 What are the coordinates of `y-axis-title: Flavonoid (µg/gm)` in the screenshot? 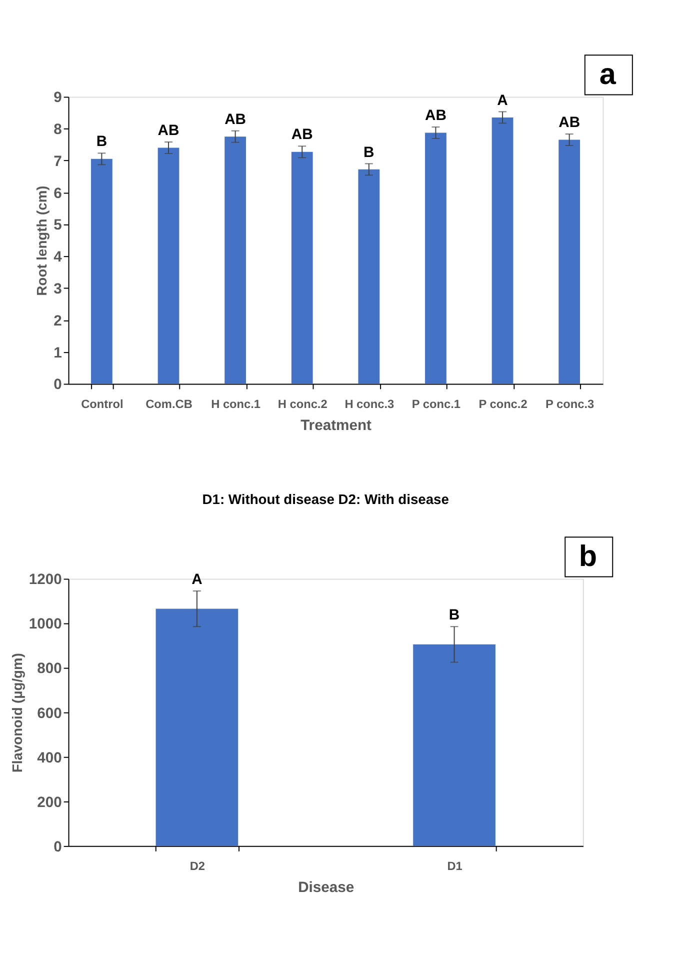 It's located at (16, 713).